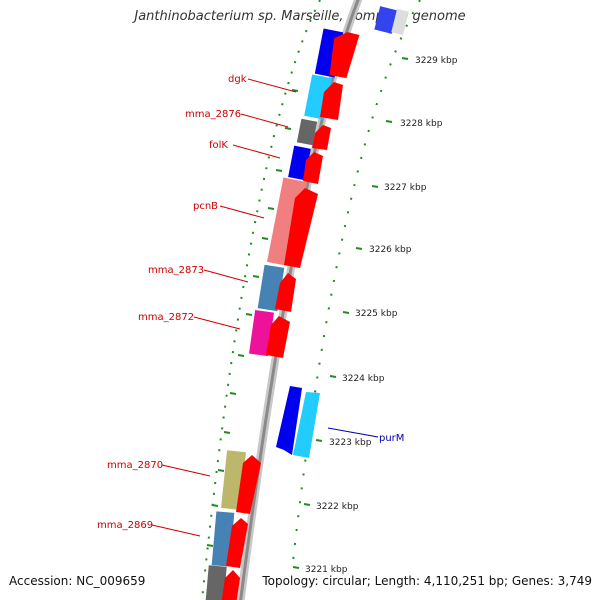 This screenshot has height=600, width=600. I want to click on tick-label-3223: 3223 kbp, so click(350, 443).